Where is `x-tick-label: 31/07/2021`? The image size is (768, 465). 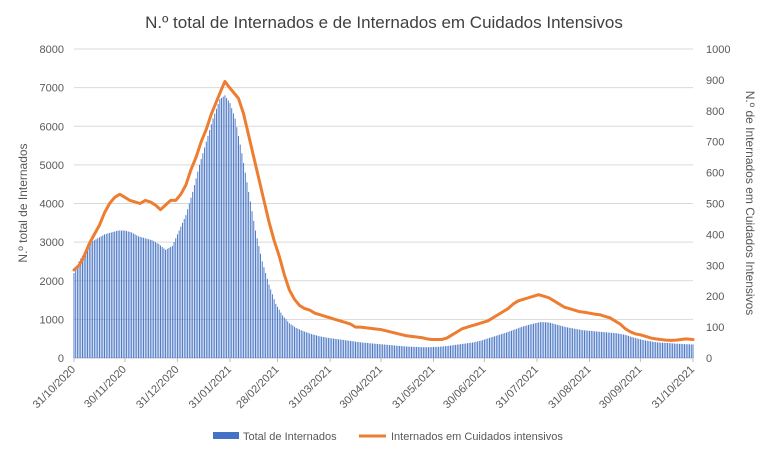
x-tick-label: 31/07/2021 is located at coordinates (517, 387).